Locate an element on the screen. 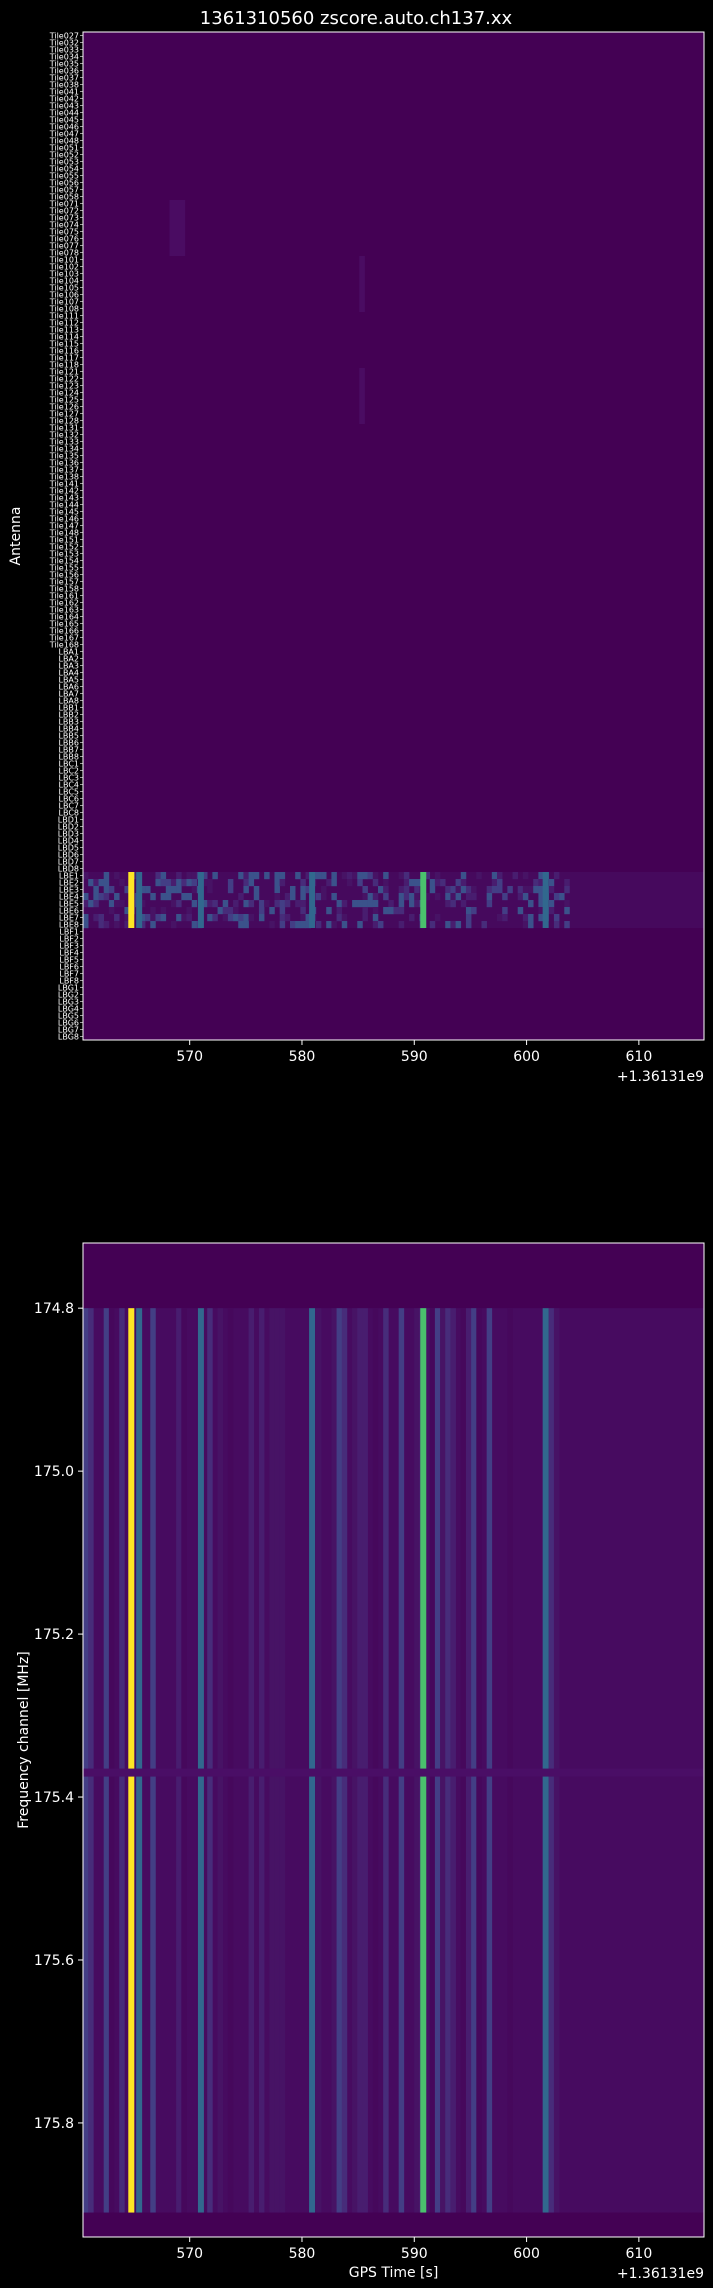 This screenshot has height=2288, width=713. top-y-tick-label: Tile078 is located at coordinates (64, 252).